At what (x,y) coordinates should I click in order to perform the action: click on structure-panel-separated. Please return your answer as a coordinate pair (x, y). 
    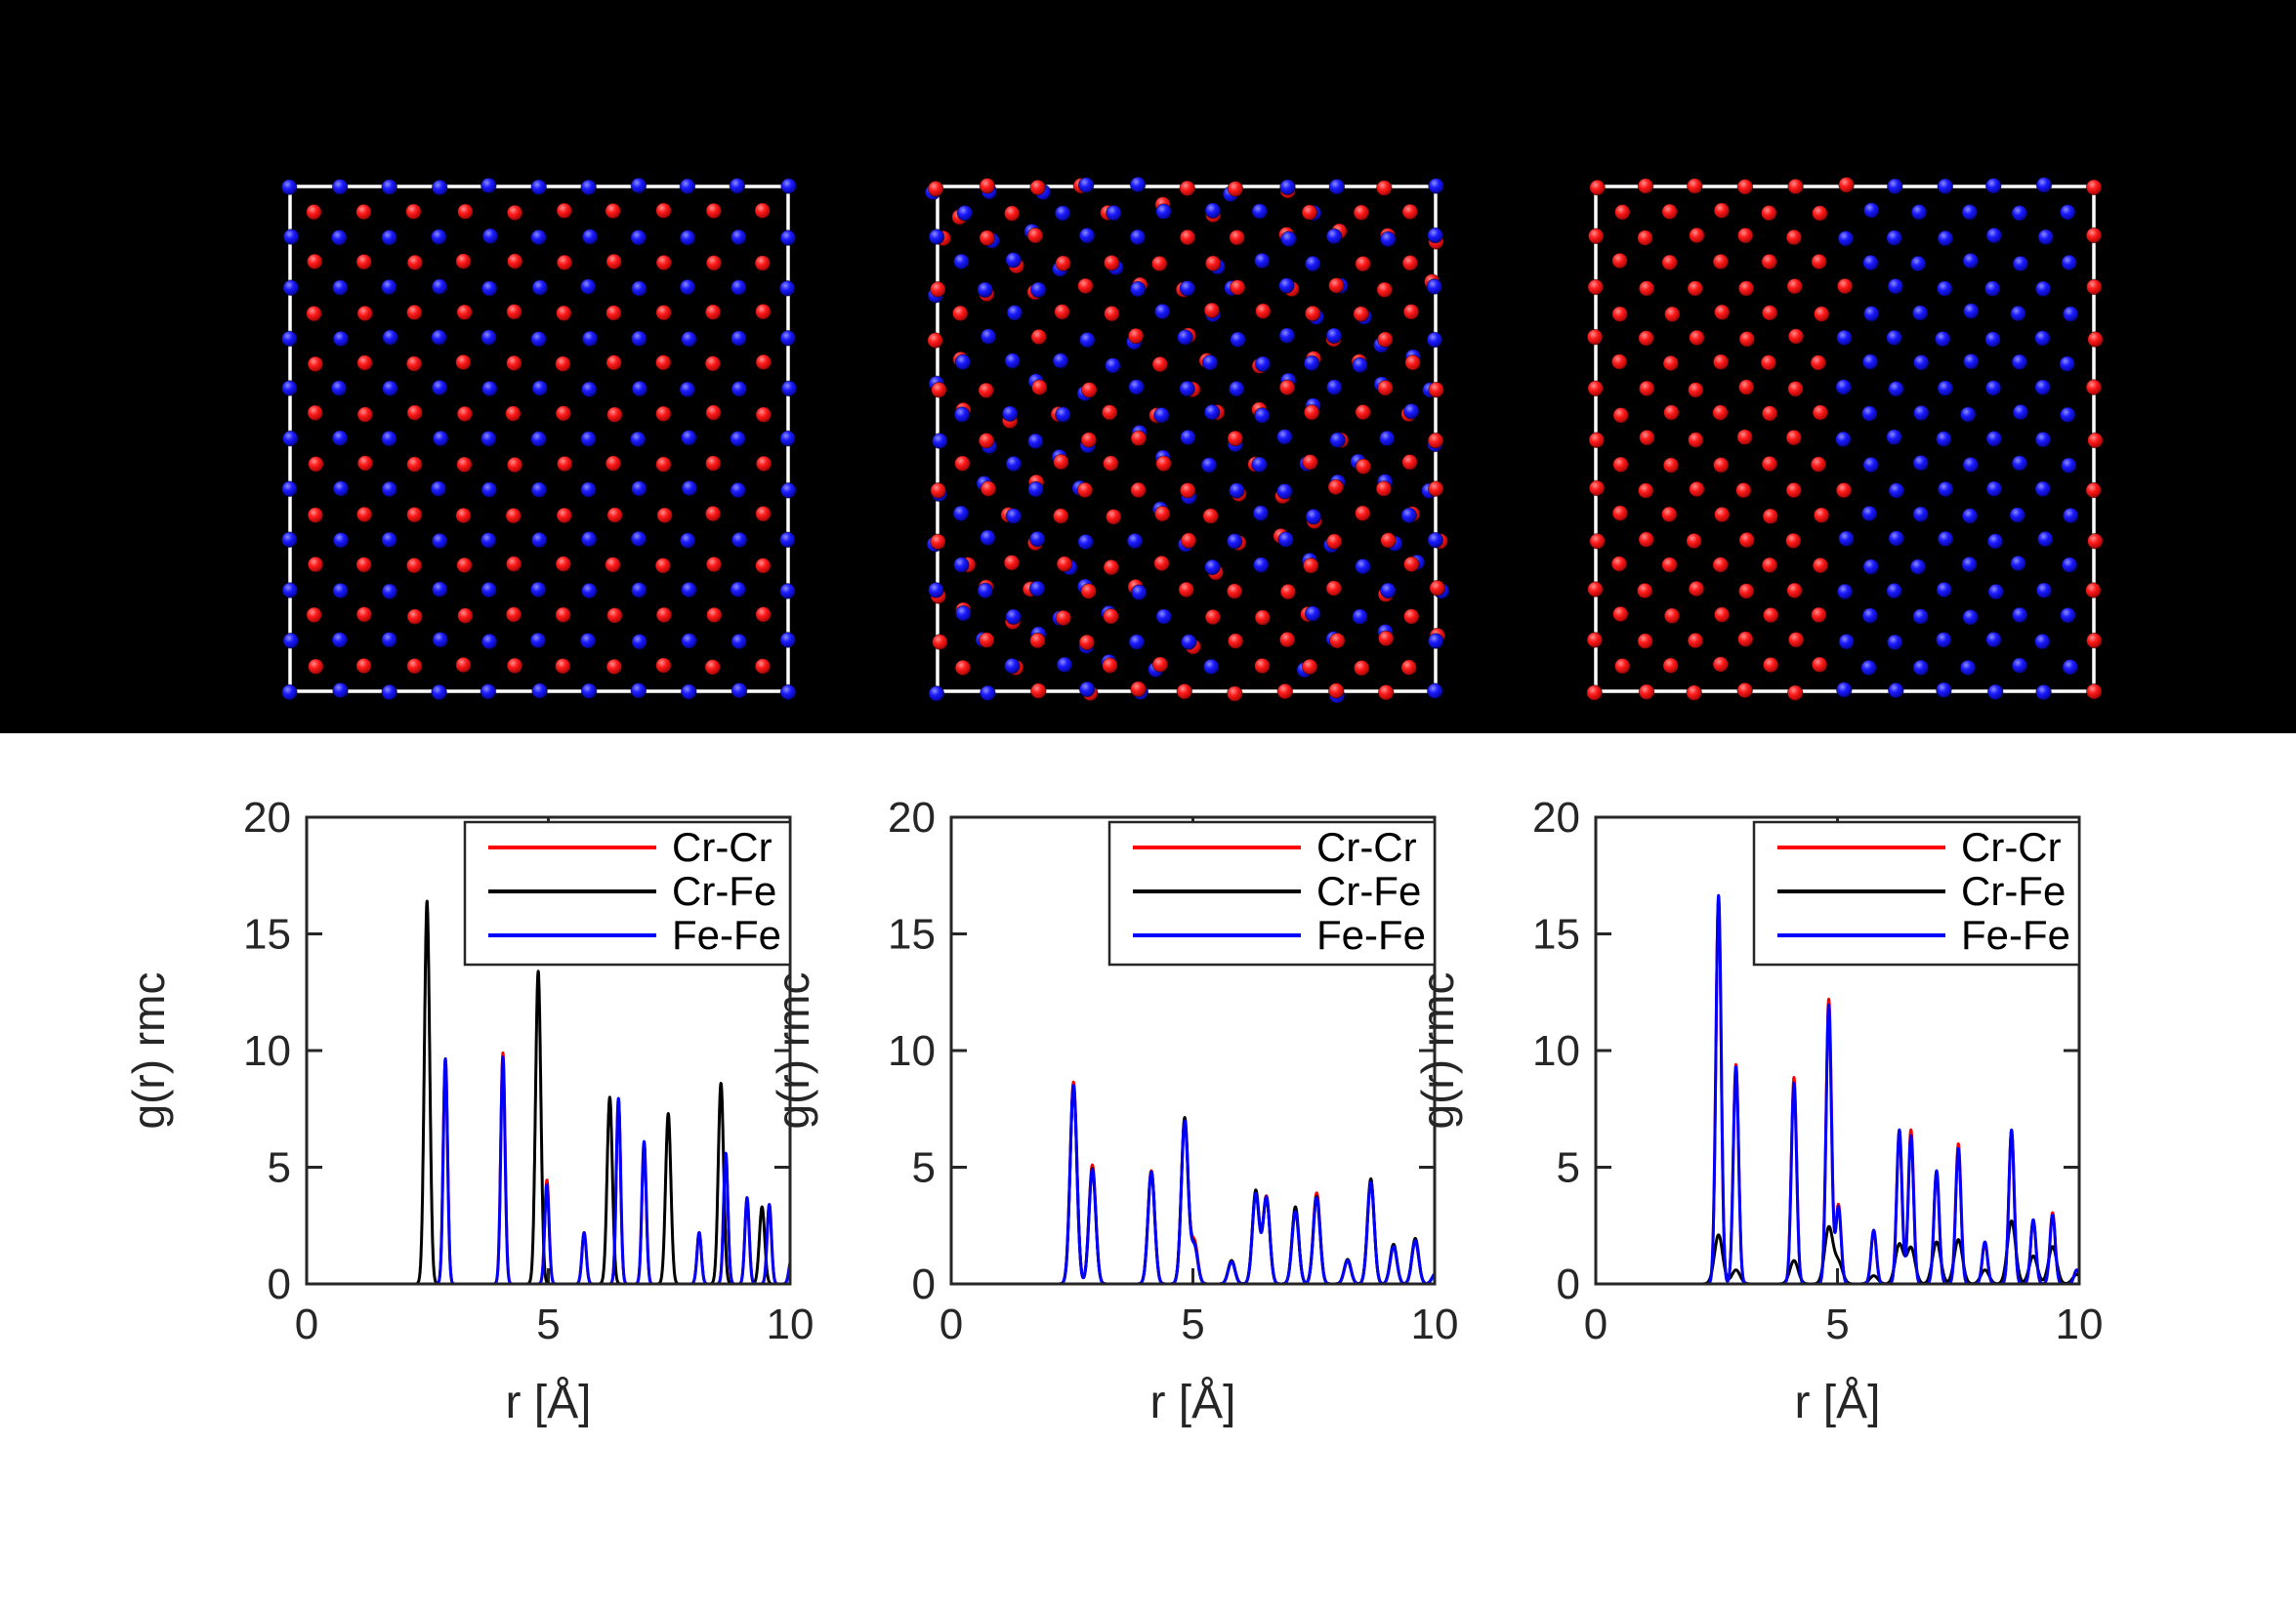
    Looking at the image, I should click on (1845, 439).